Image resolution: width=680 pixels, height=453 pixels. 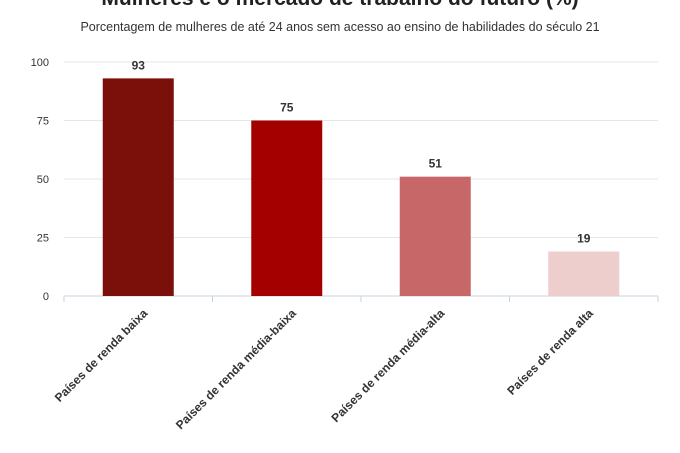 What do you see at coordinates (340, 448) in the screenshot?
I see `footer-source` at bounding box center [340, 448].